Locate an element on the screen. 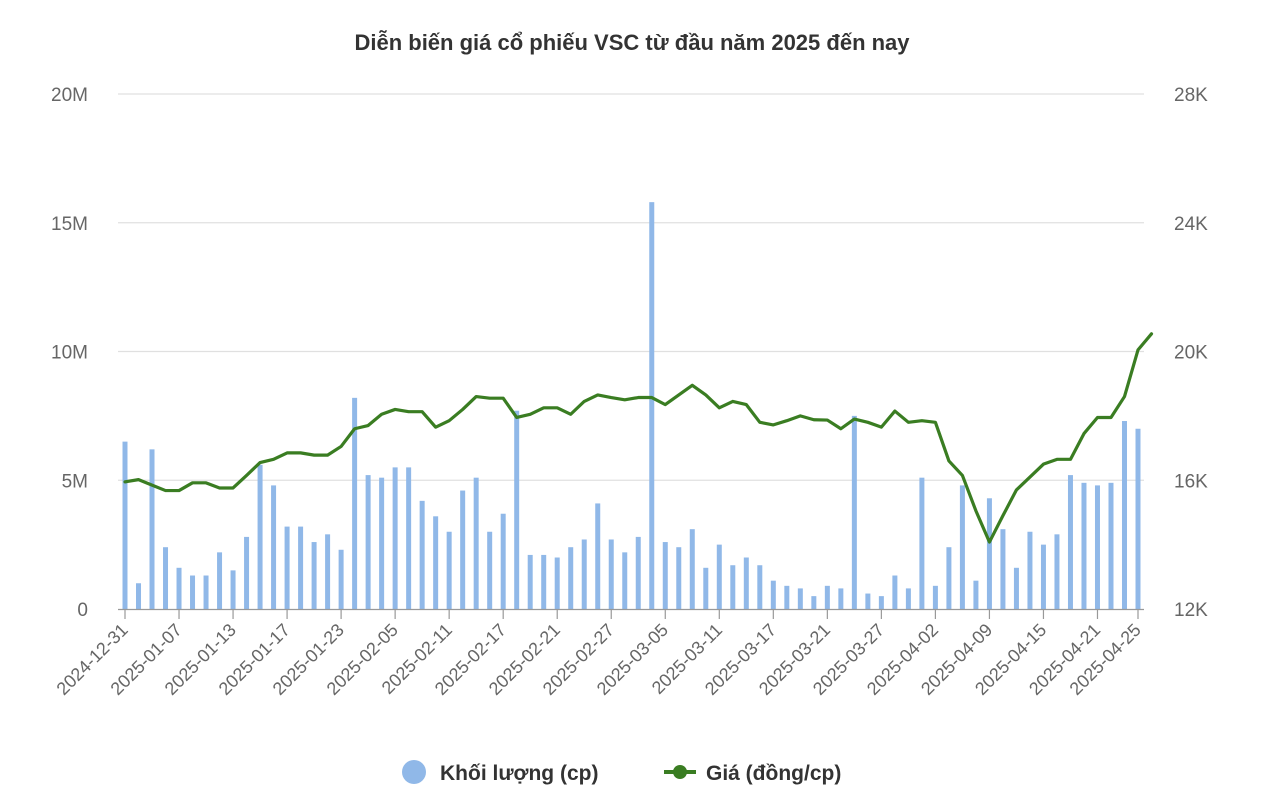  left-tick-label: 5M is located at coordinates (75, 481).